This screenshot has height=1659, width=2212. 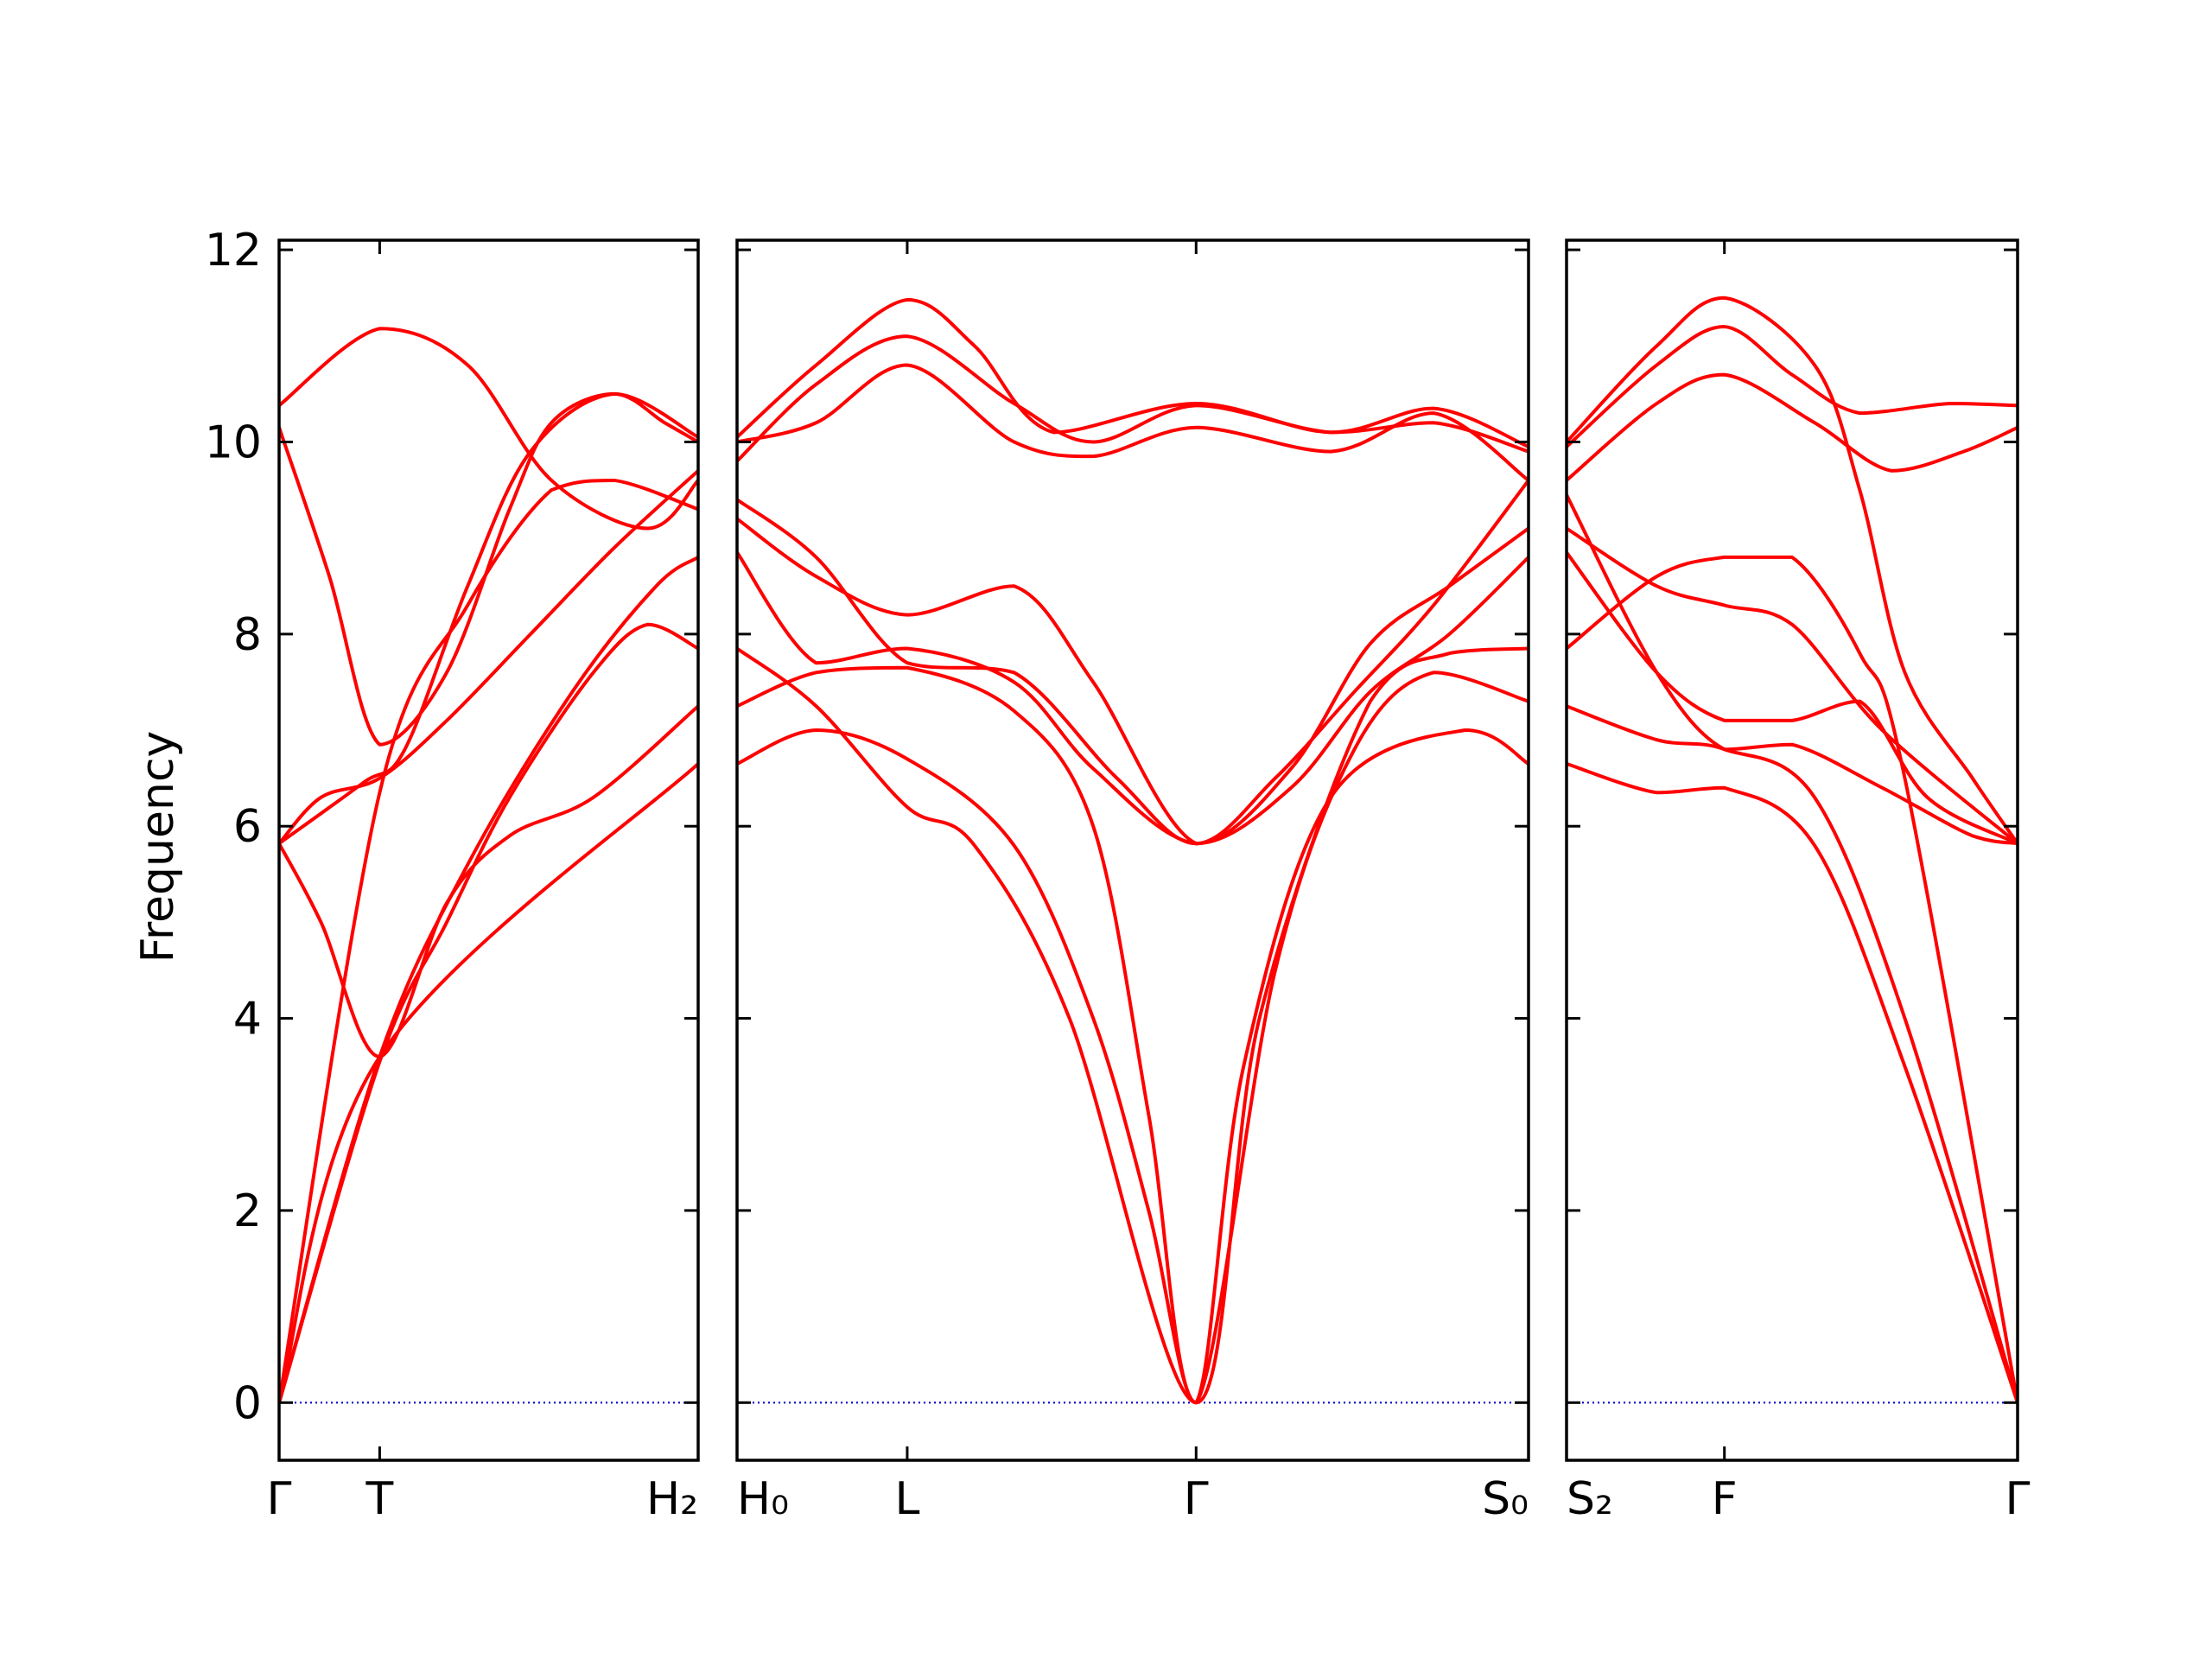 What do you see at coordinates (247, 827) in the screenshot?
I see `y-tick-label: 6` at bounding box center [247, 827].